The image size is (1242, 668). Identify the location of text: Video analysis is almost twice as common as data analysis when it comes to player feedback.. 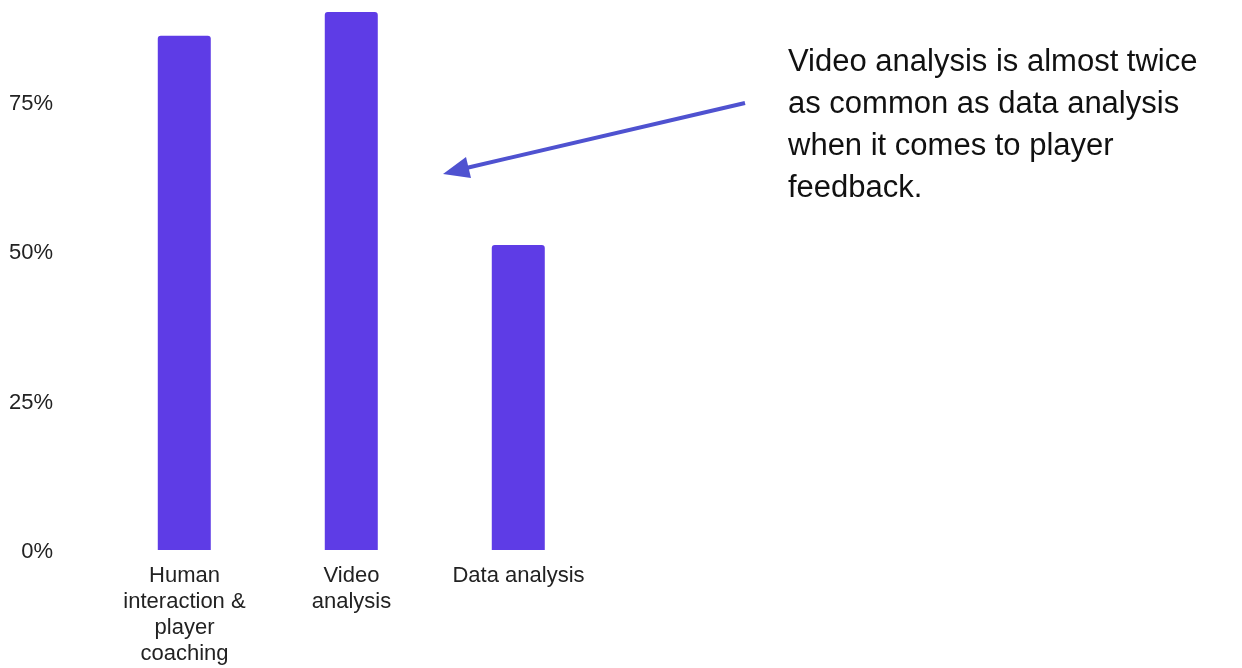
(993, 124).